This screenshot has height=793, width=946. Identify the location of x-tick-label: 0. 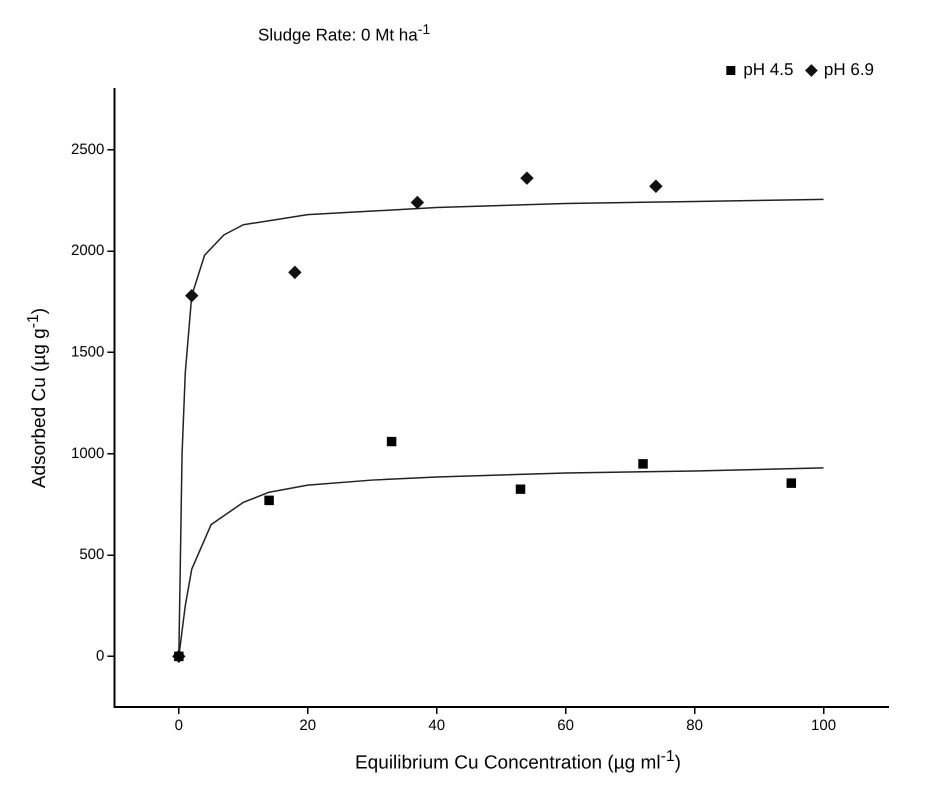
(179, 725).